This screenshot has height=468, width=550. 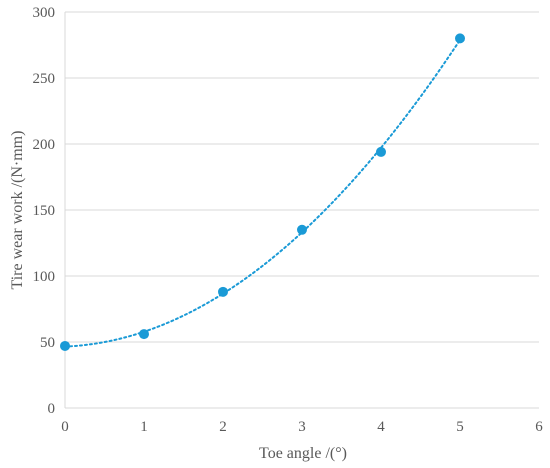 What do you see at coordinates (44, 277) in the screenshot?
I see `y-tick-label: 100` at bounding box center [44, 277].